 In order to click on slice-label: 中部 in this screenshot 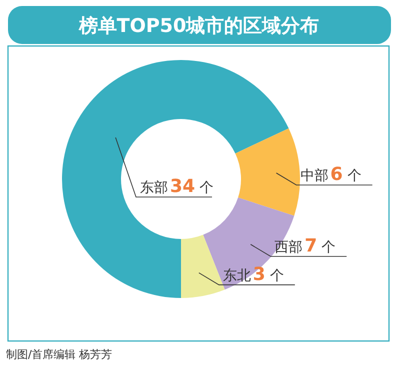, I will do `click(314, 176)`.